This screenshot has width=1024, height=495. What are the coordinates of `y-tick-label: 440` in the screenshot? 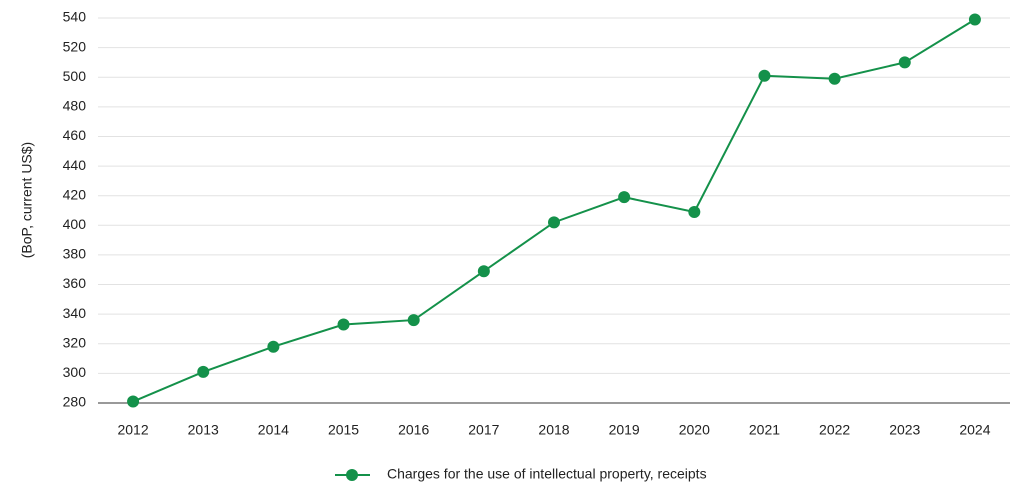 It's located at (75, 165).